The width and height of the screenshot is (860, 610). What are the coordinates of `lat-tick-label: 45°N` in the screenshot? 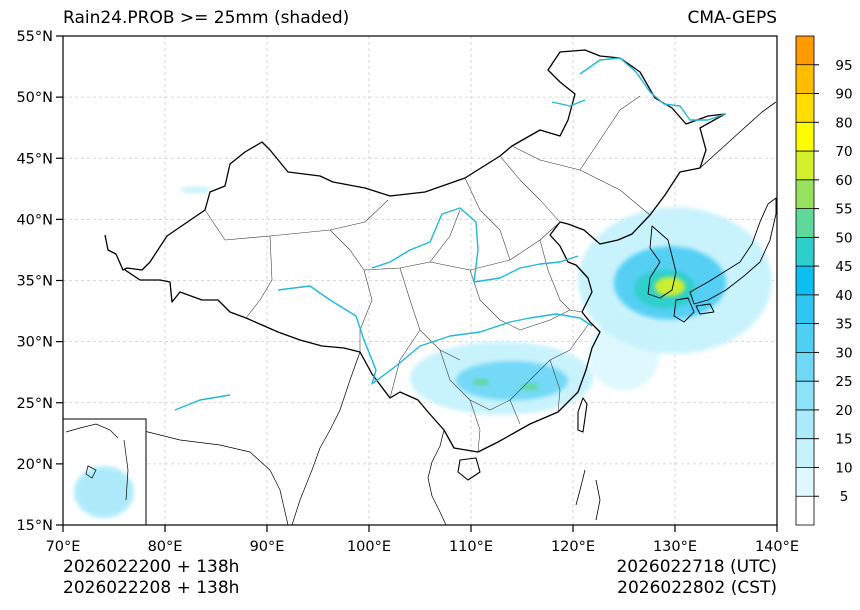 It's located at (34, 159).